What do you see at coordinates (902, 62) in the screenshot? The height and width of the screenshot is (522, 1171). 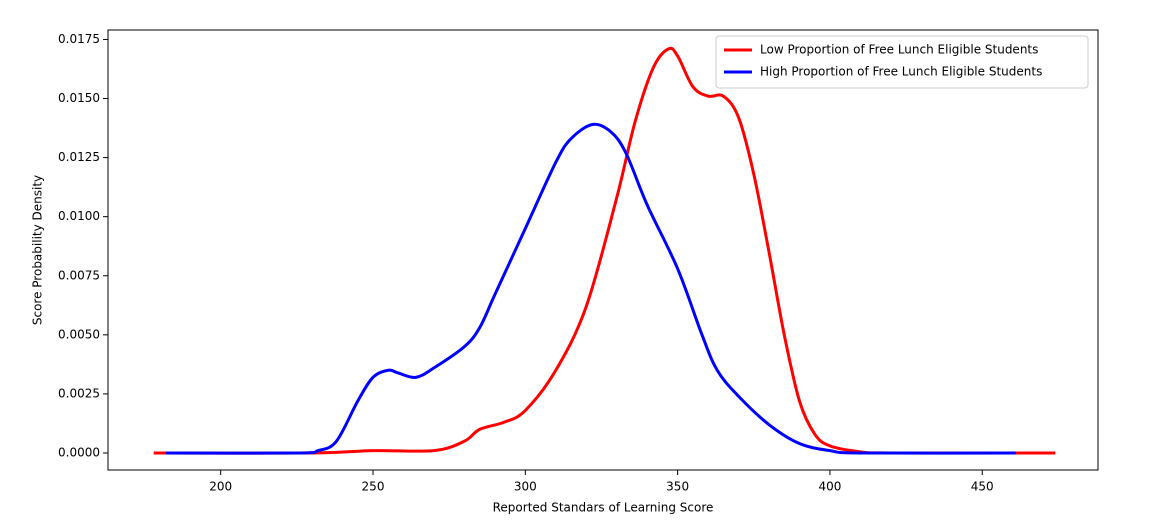 I see `legend-box` at bounding box center [902, 62].